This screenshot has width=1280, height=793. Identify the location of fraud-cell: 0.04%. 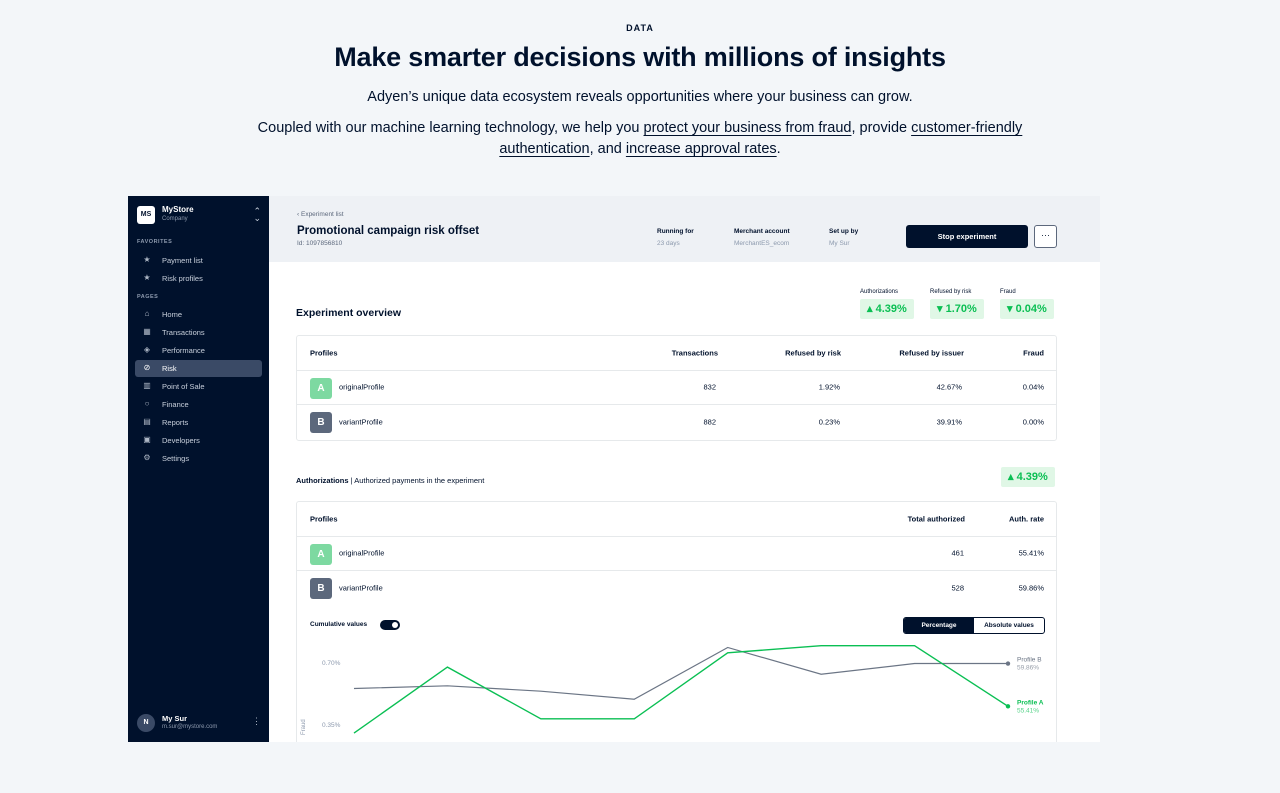
(1033, 387).